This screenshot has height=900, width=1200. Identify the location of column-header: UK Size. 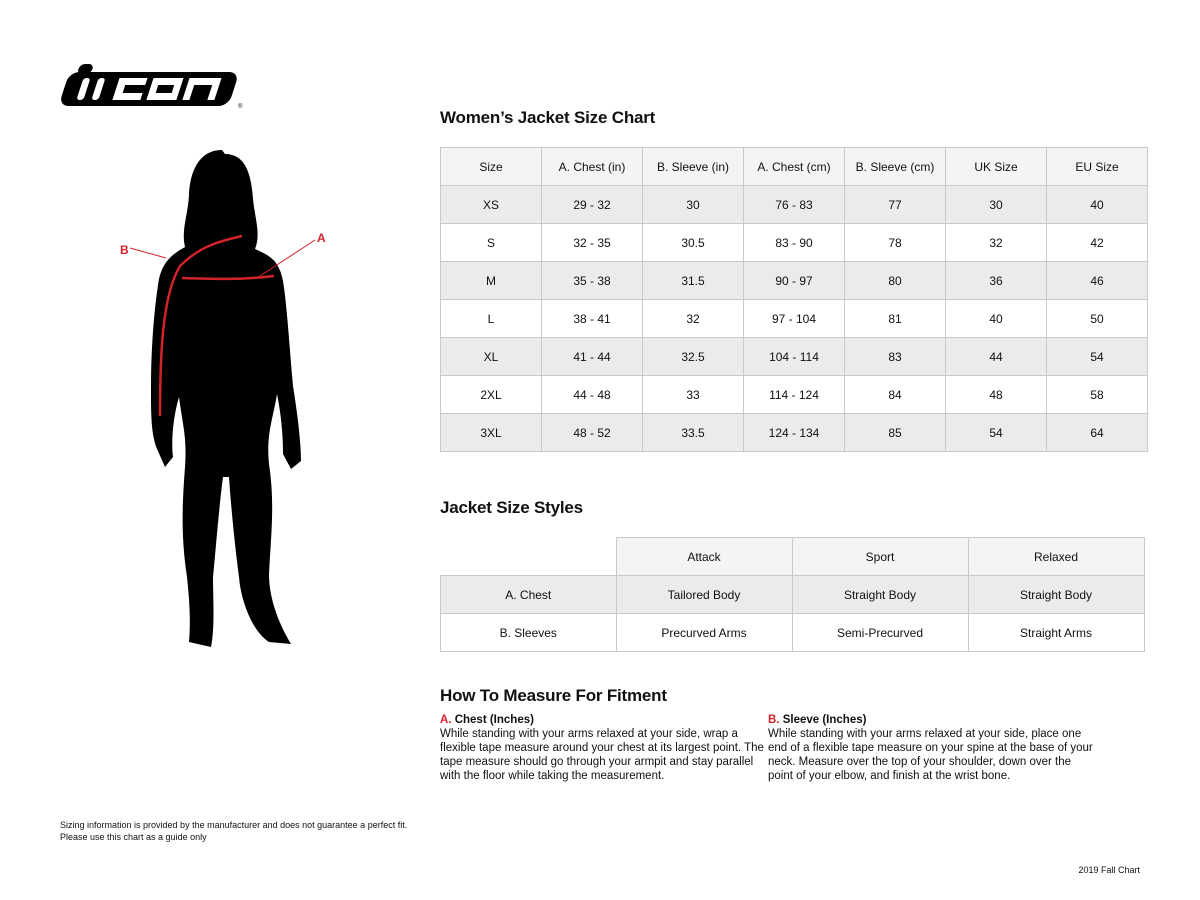
(996, 166).